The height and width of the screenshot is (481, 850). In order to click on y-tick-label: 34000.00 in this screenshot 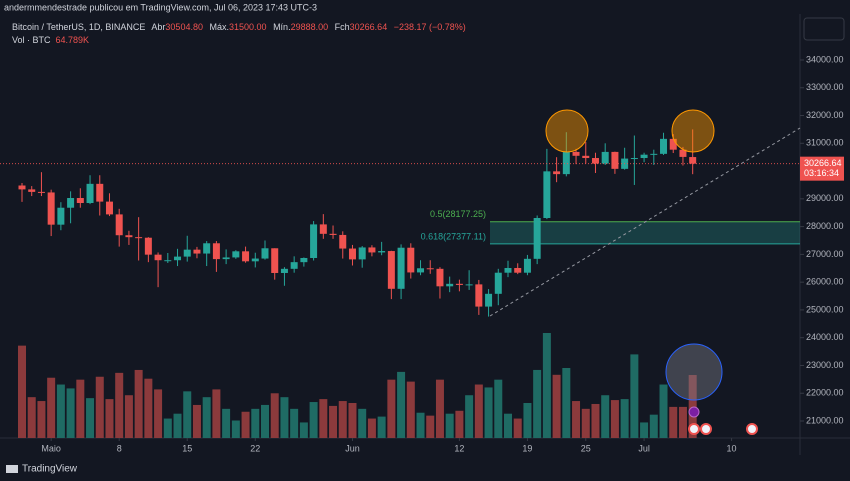, I will do `click(825, 59)`.